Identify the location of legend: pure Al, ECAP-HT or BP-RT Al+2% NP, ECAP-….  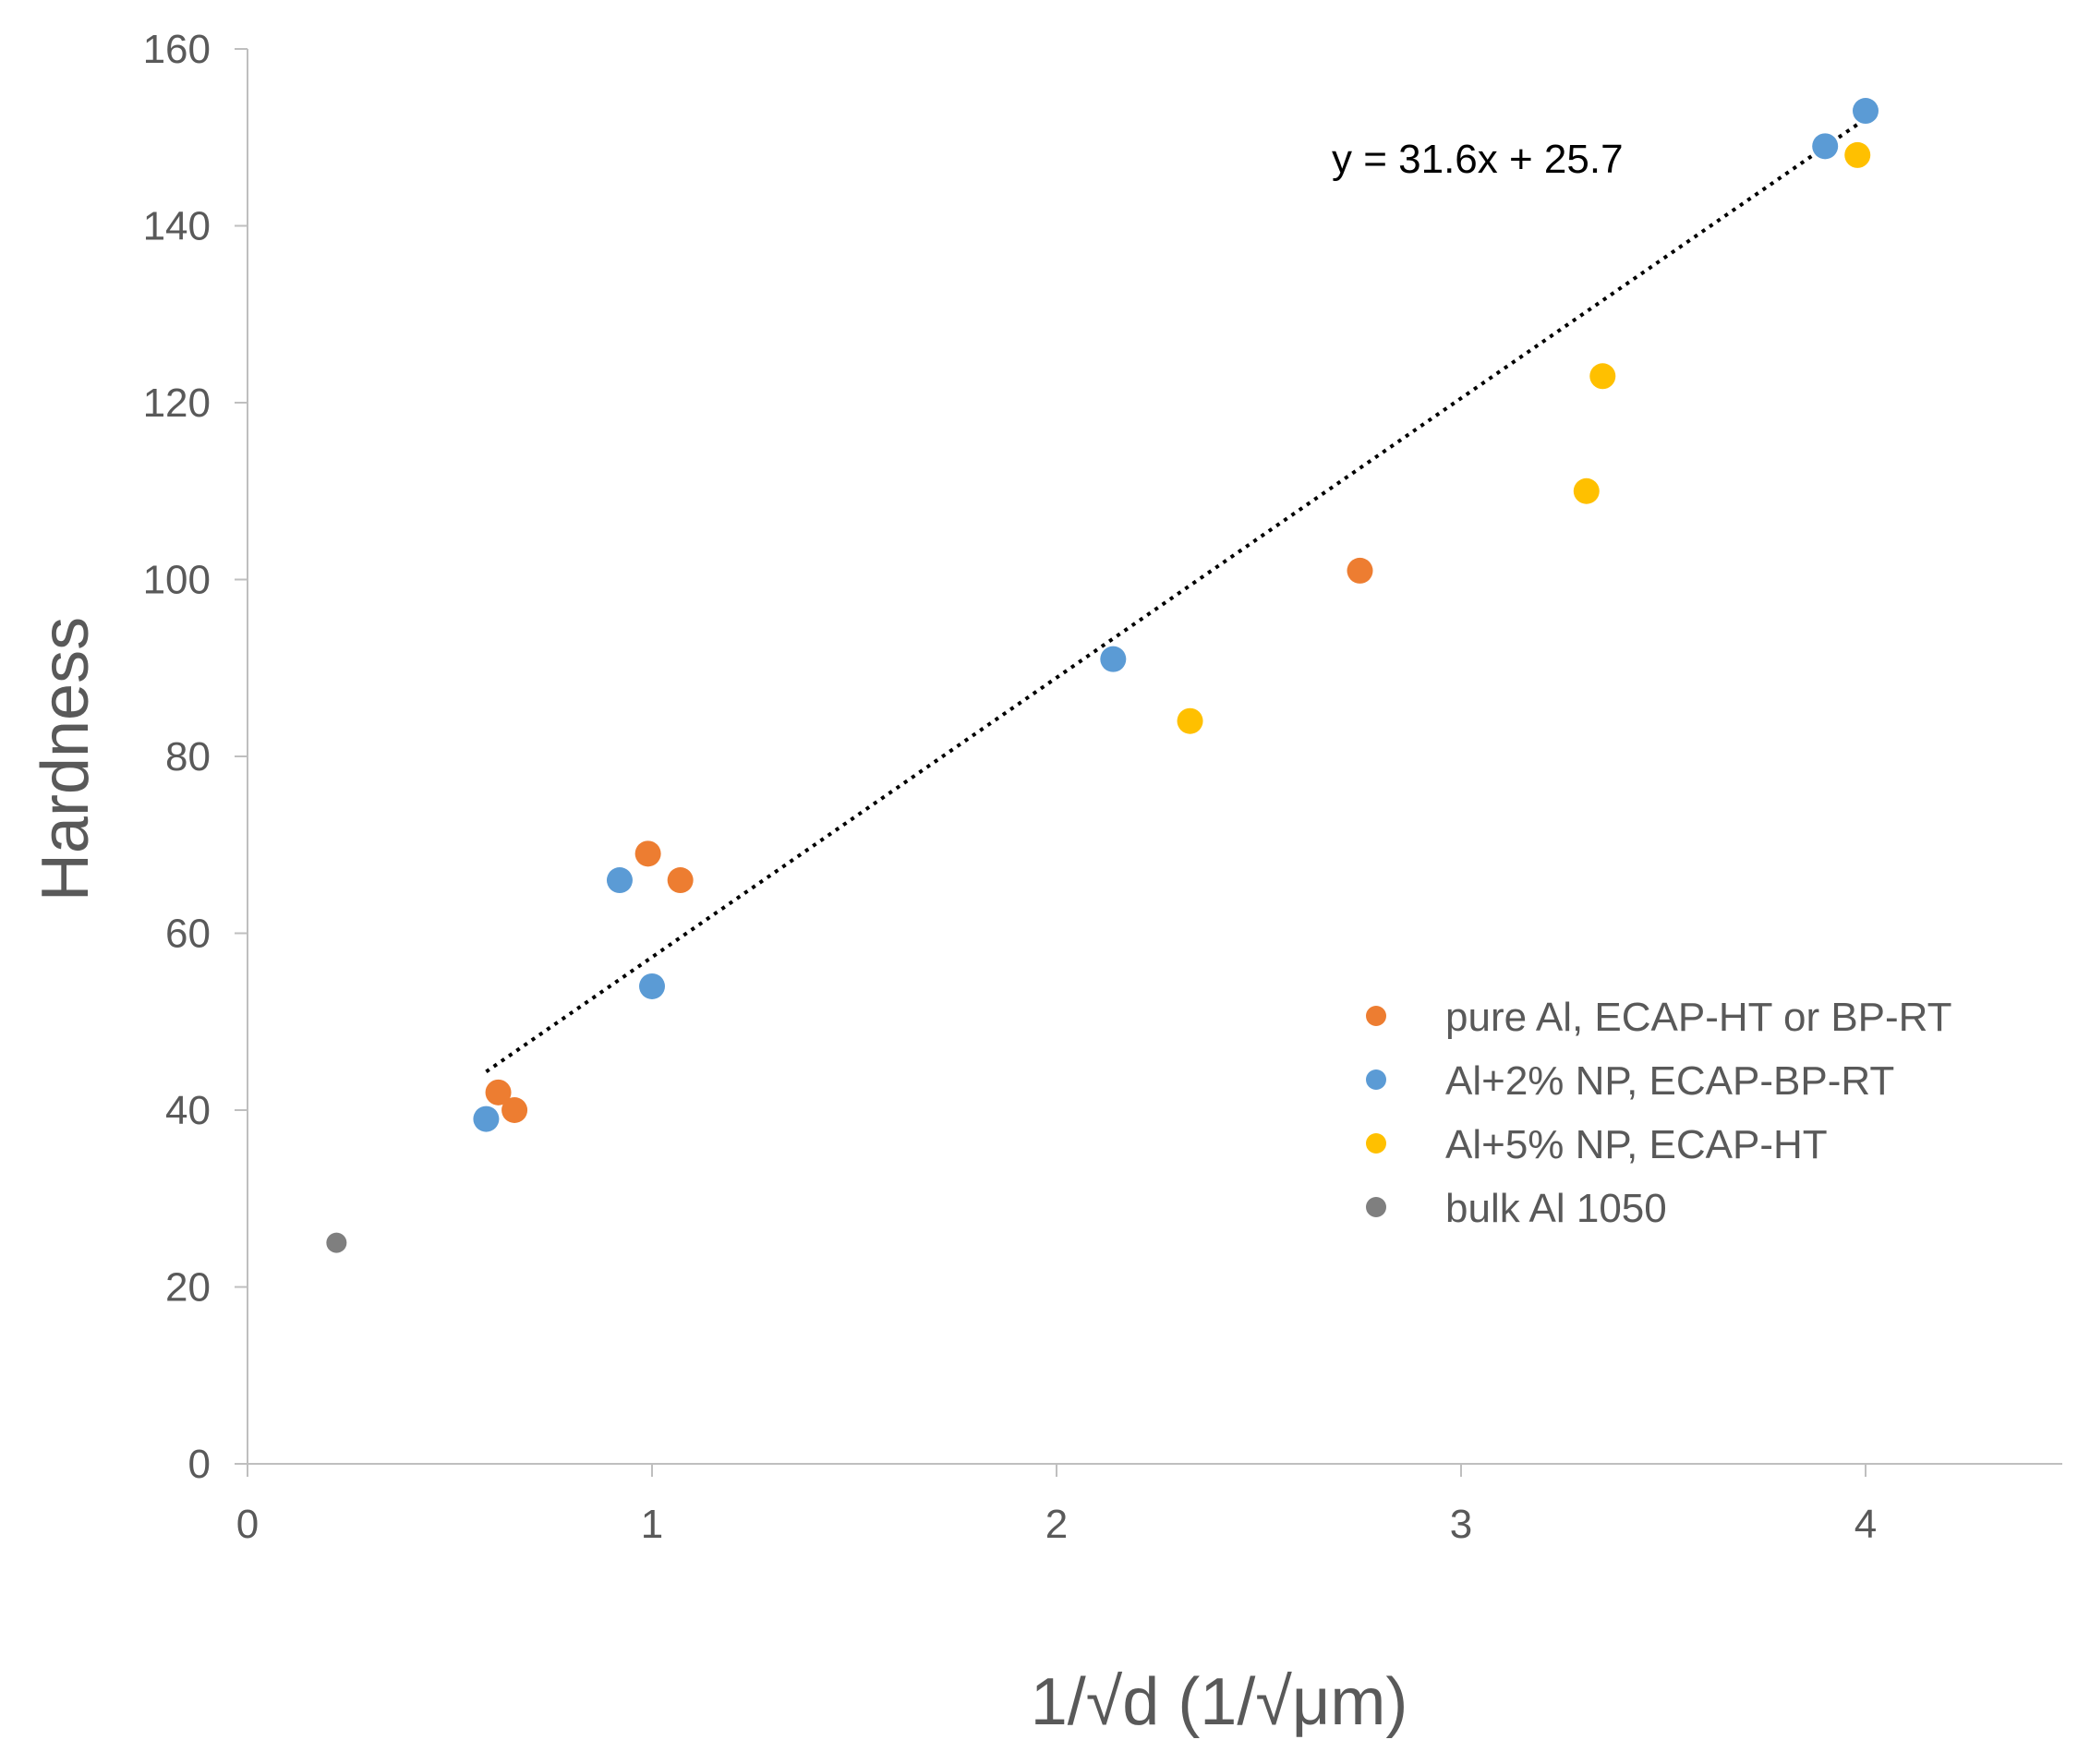
(1659, 1113).